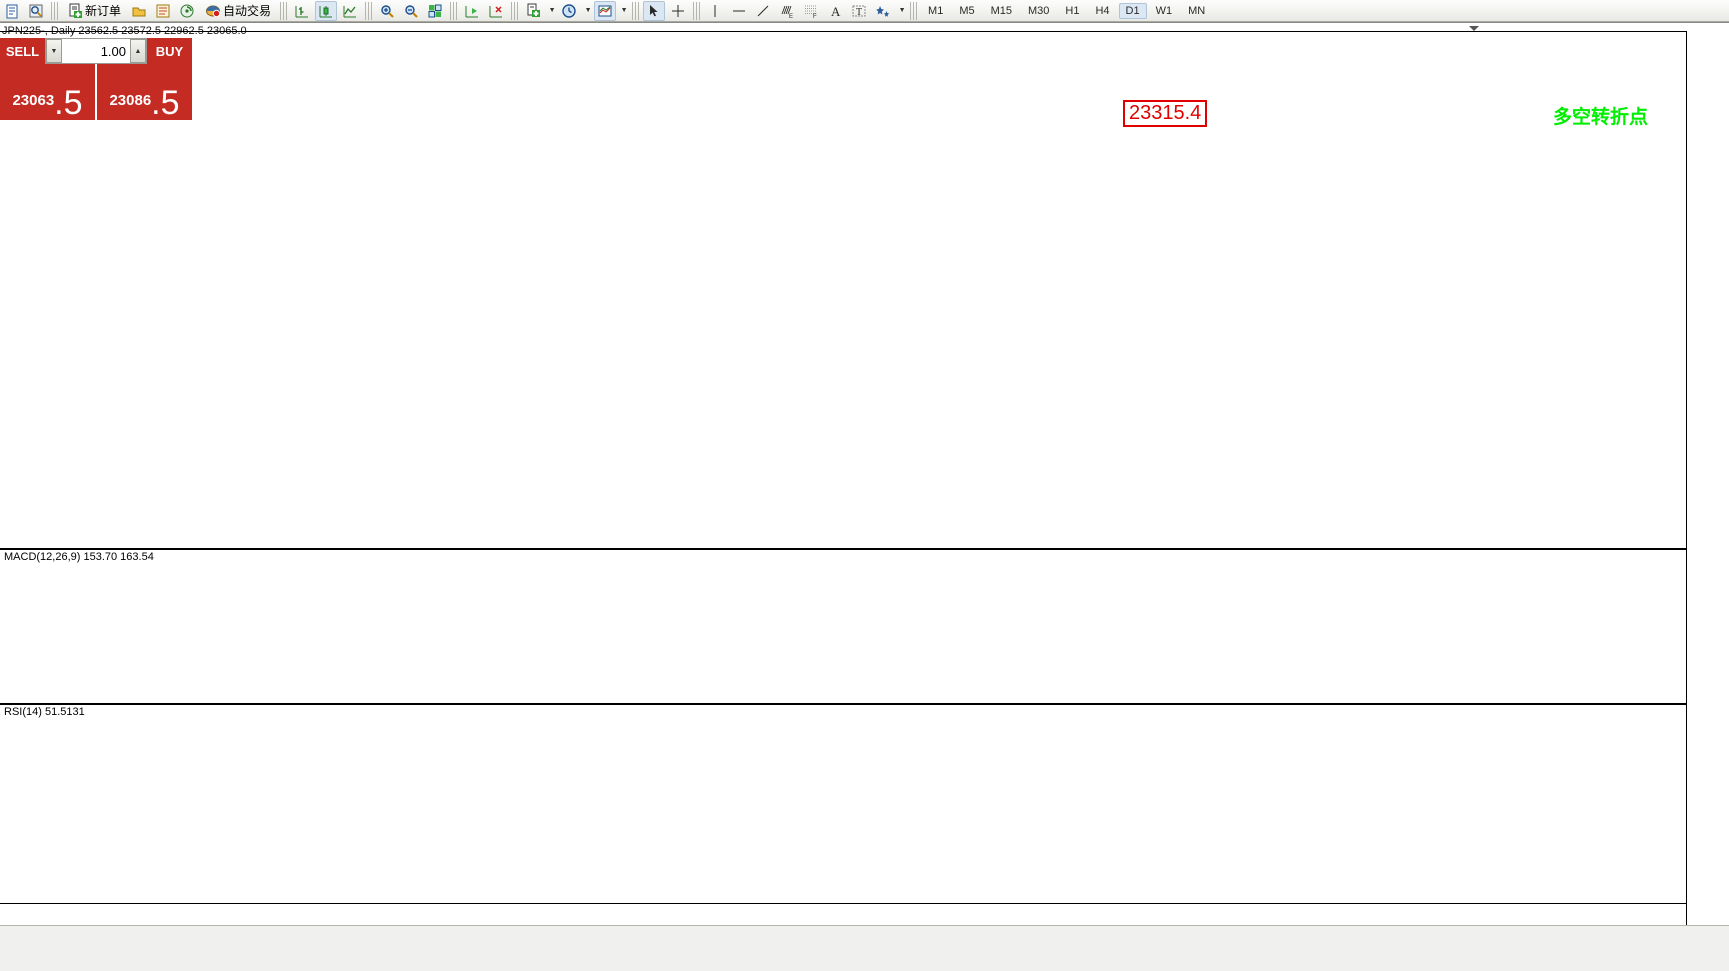  What do you see at coordinates (533, 11) in the screenshot?
I see `add-indicator-icon` at bounding box center [533, 11].